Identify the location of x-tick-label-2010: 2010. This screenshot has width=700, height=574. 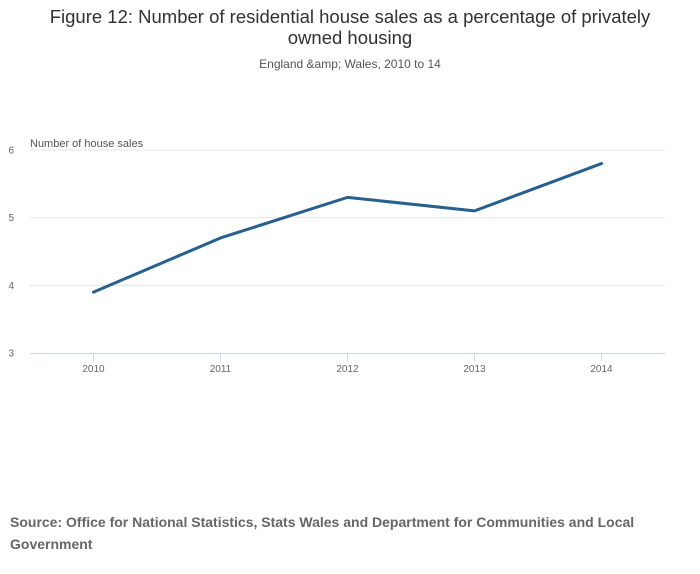
(93, 369).